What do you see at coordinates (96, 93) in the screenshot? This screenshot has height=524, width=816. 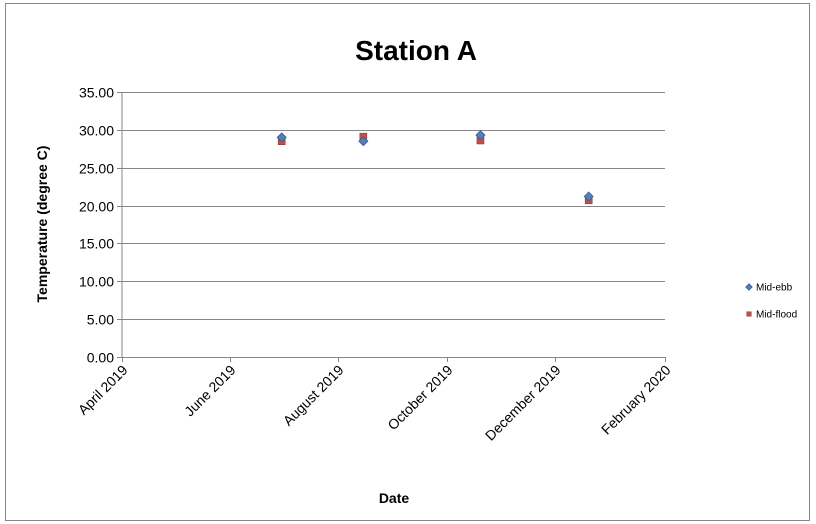 I see `y-tick-label: 35.00` at bounding box center [96, 93].